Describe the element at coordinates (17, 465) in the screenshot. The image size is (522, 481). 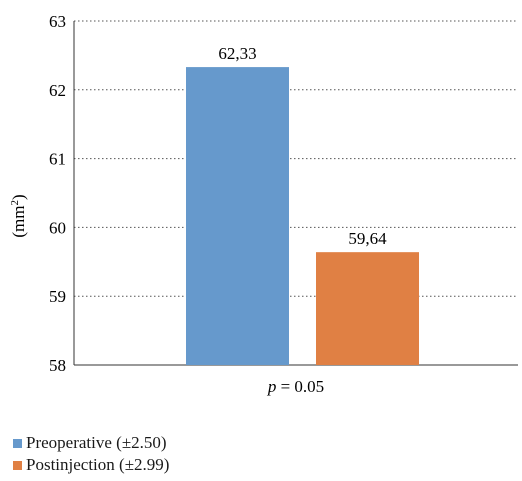
I see `legend-swatch-postinjection` at that location.